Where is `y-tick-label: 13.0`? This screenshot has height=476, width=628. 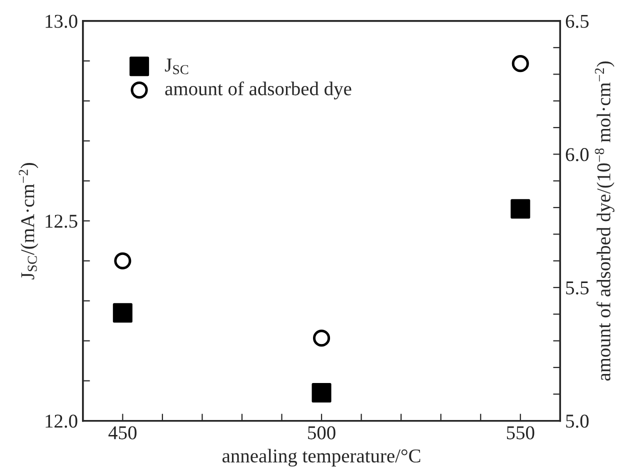
y-tick-label: 13.0 is located at coordinates (62, 21).